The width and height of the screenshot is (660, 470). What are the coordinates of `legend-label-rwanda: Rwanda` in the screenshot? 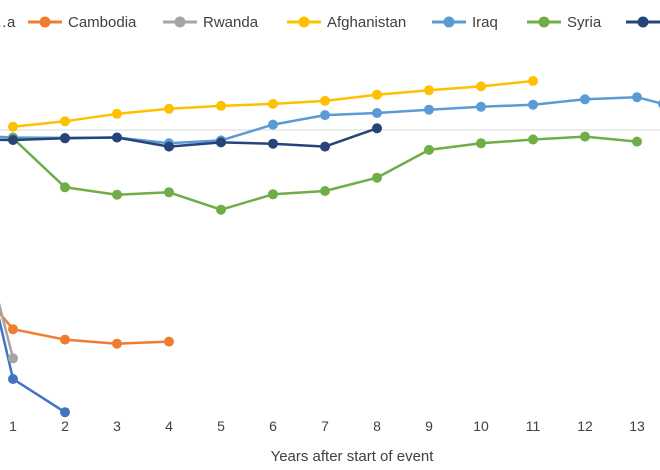 It's located at (231, 22).